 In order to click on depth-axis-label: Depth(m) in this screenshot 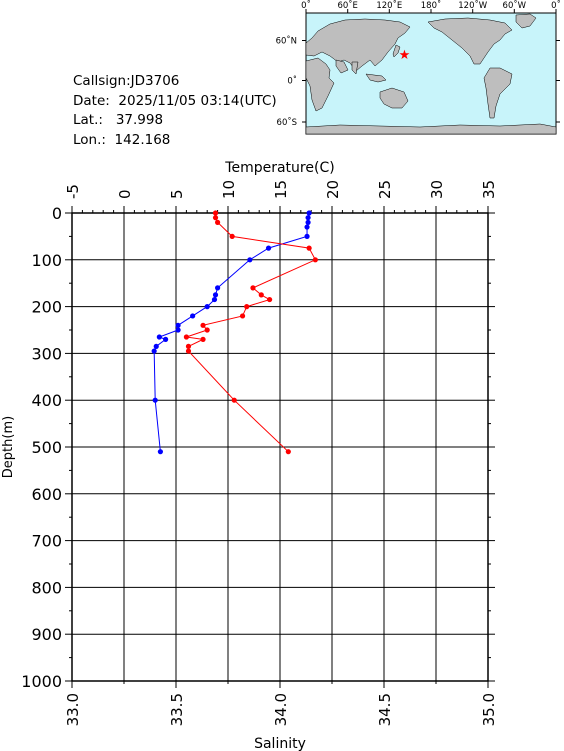, I will do `click(8, 447)`.